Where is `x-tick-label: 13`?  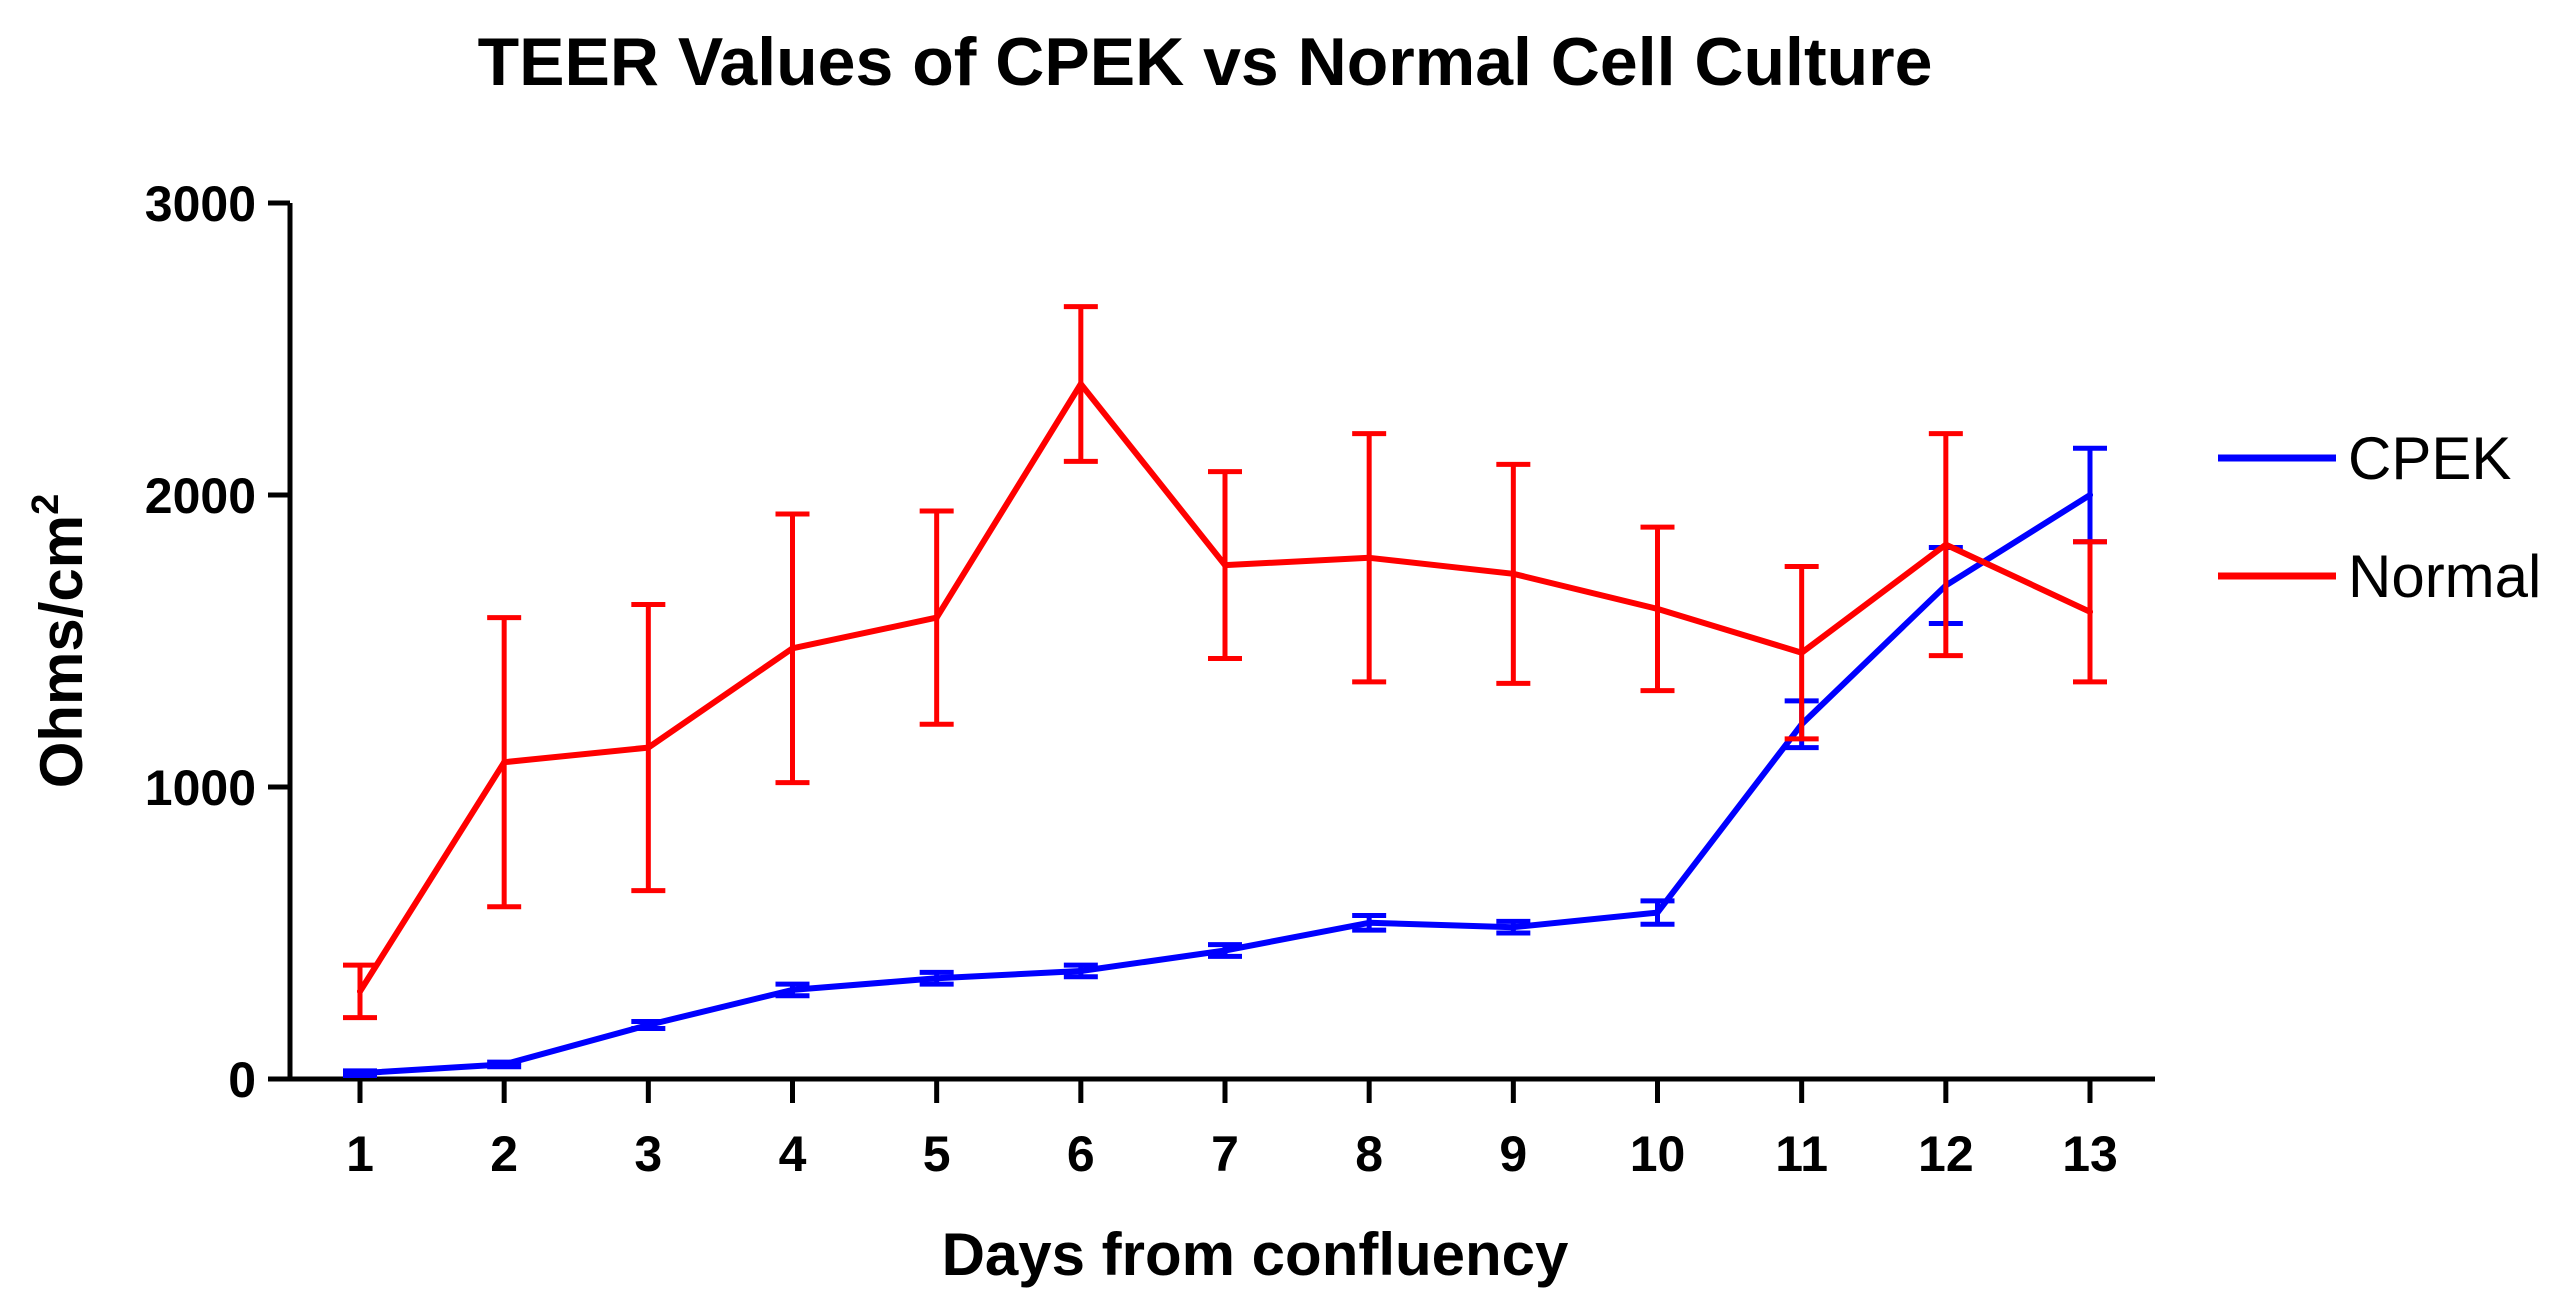 x-tick-label: 13 is located at coordinates (2090, 1154).